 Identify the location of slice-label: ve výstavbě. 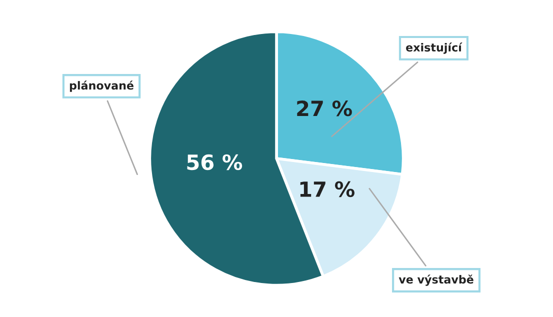
(436, 280).